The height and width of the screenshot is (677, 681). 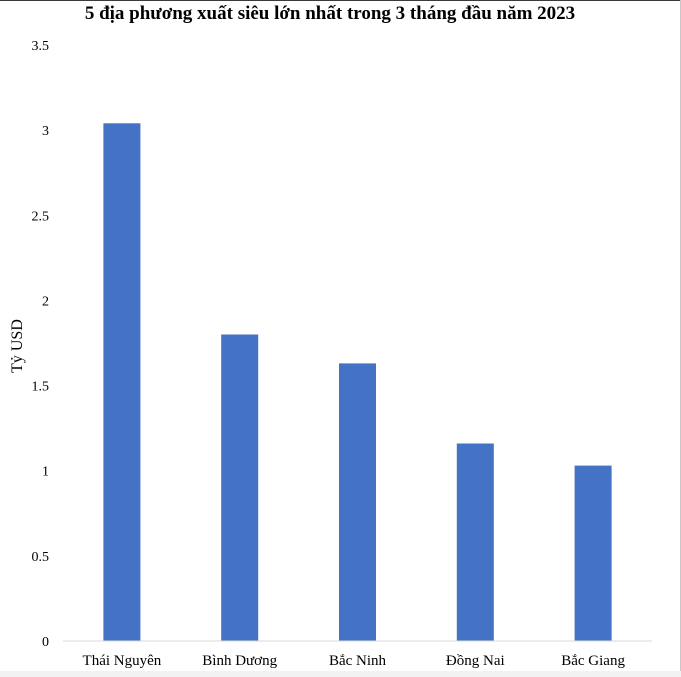 What do you see at coordinates (239, 661) in the screenshot?
I see `x-tick-label: Bình Dương` at bounding box center [239, 661].